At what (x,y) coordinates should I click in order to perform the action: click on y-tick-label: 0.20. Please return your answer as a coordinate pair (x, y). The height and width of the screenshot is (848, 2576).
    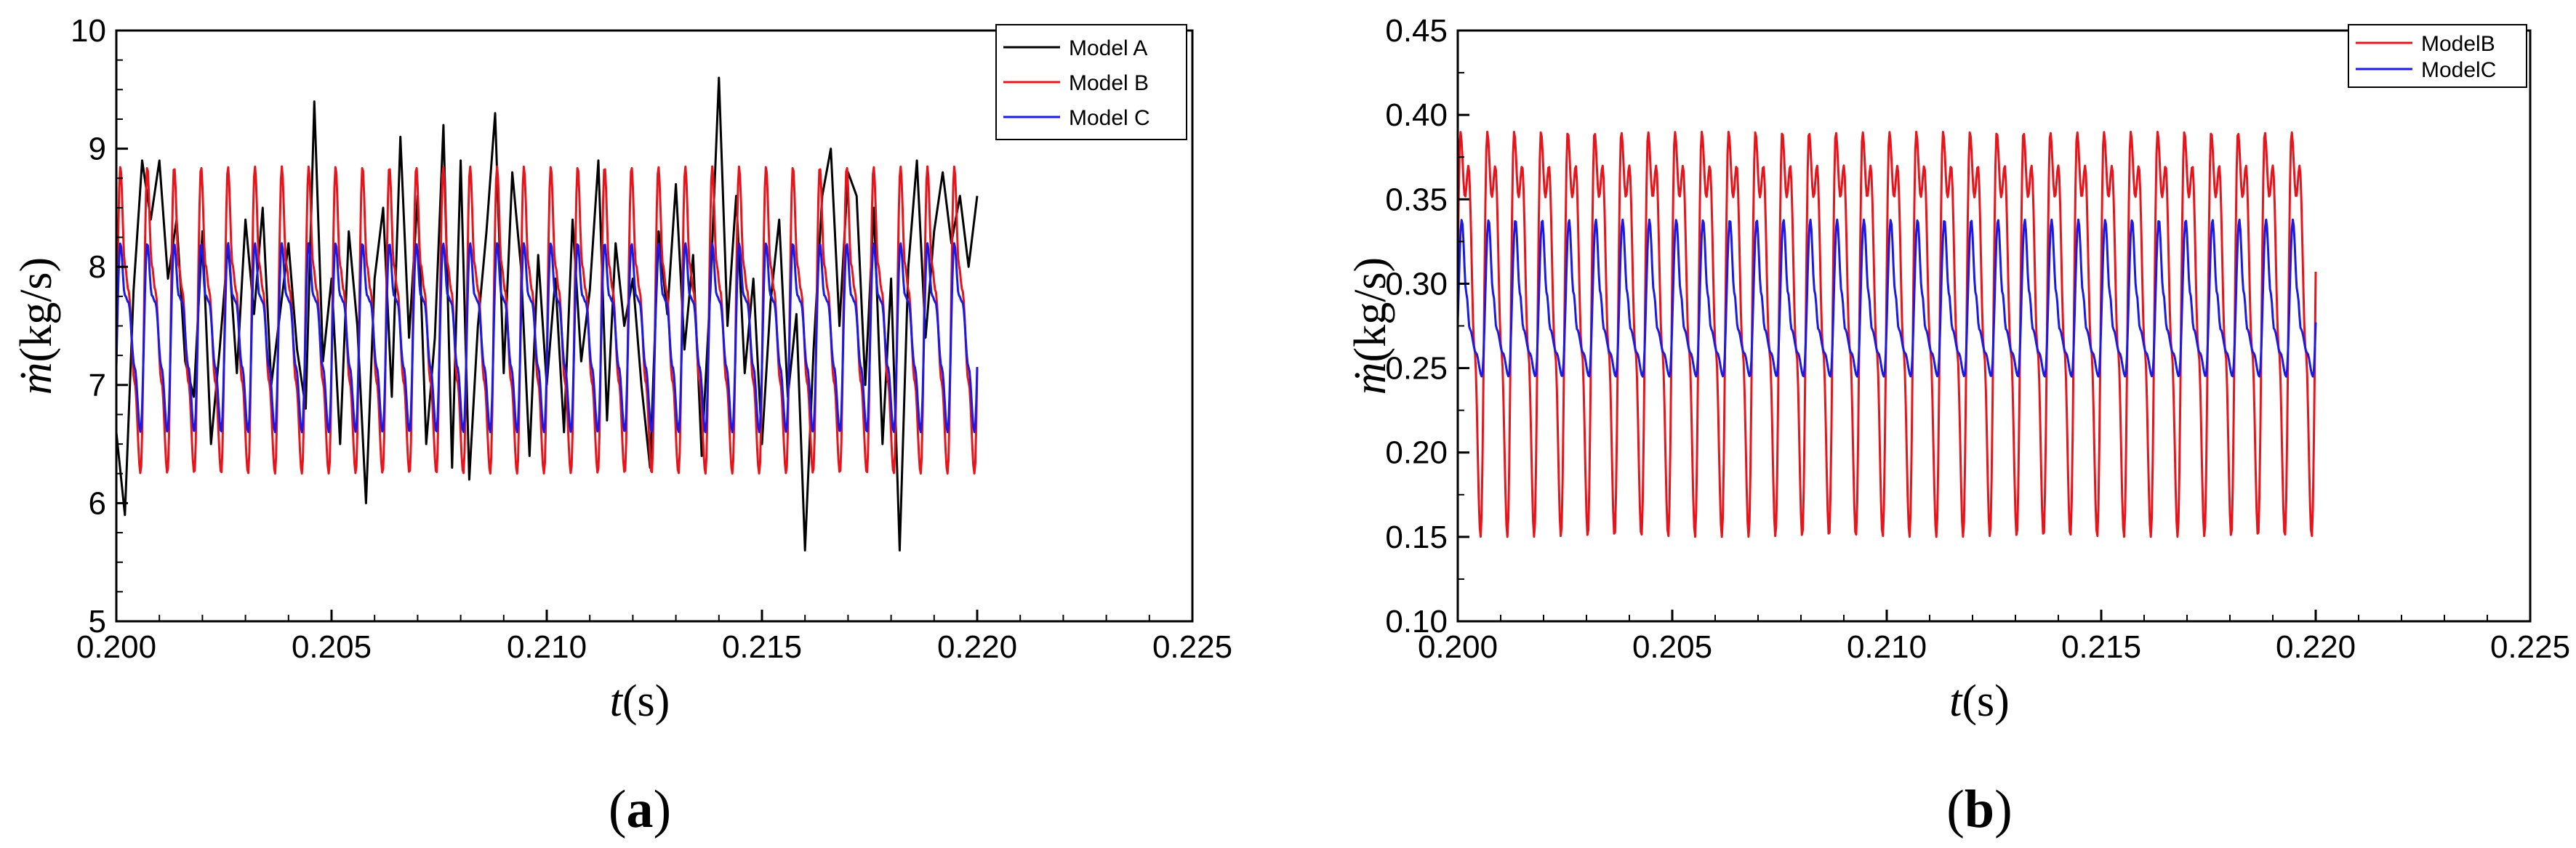
    Looking at the image, I should click on (1416, 453).